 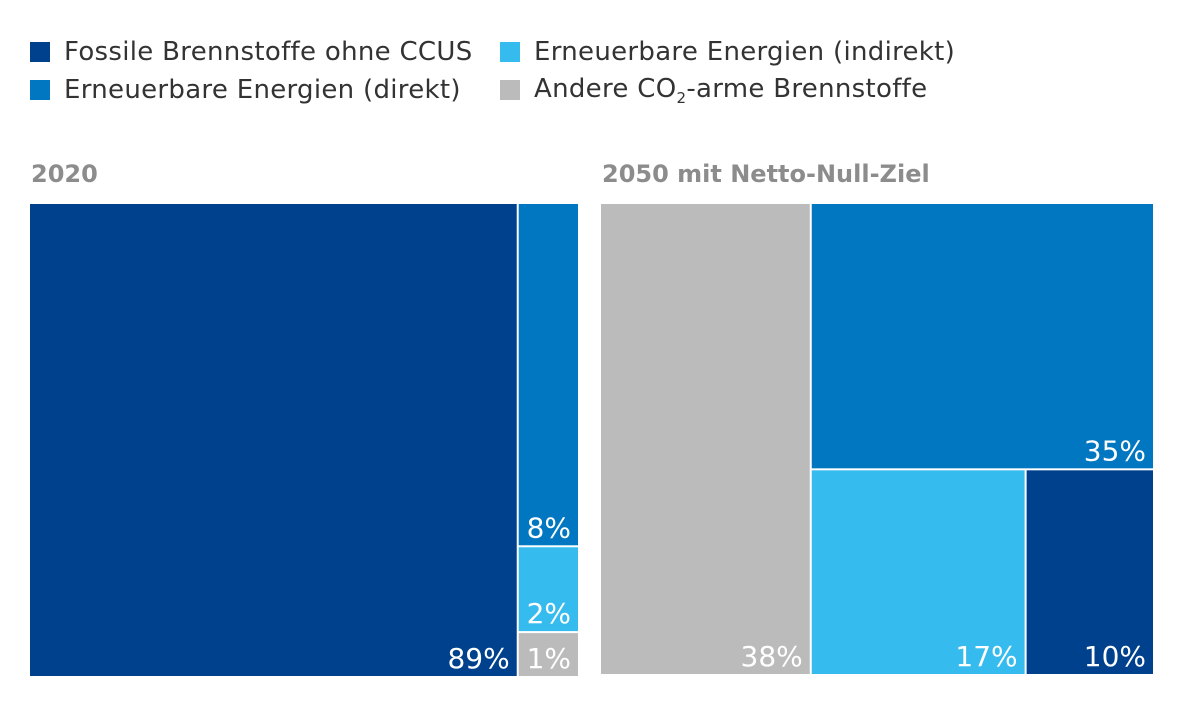 I want to click on treemap-2050-tile-erneuerbare-energien-indirekt, so click(x=918, y=572).